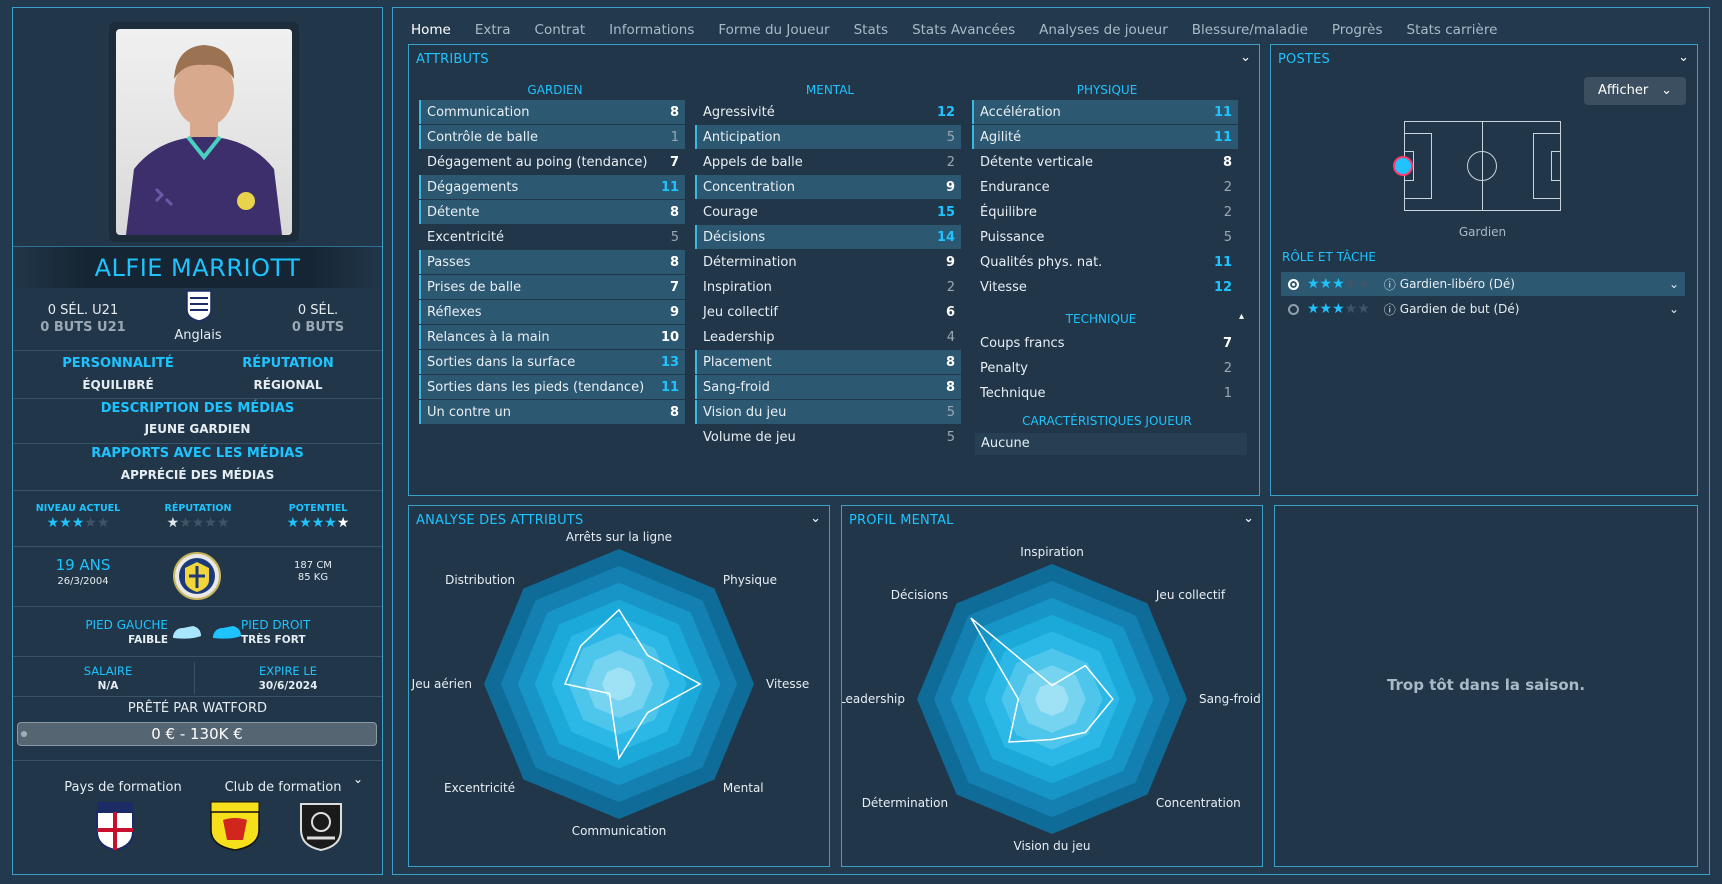 The height and width of the screenshot is (884, 1722). Describe the element at coordinates (204, 132) in the screenshot. I see `player-photo` at that location.